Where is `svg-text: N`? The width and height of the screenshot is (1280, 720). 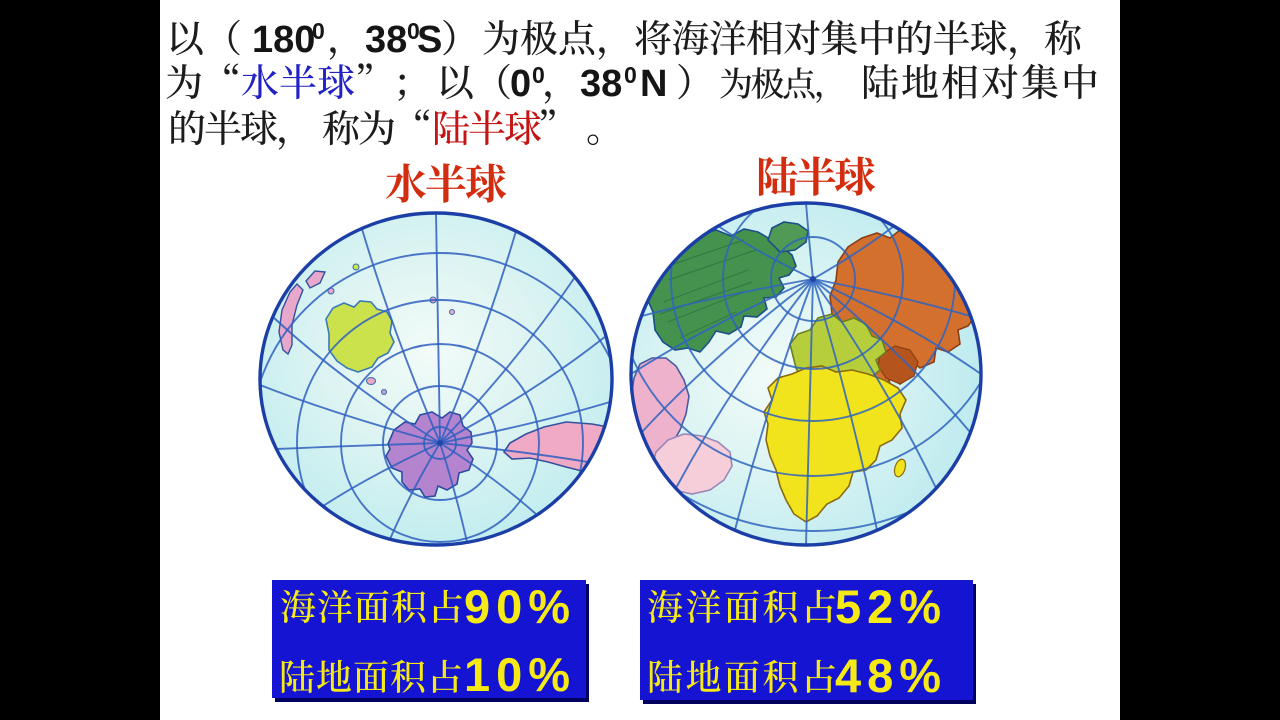
svg-text: N is located at coordinates (653, 84).